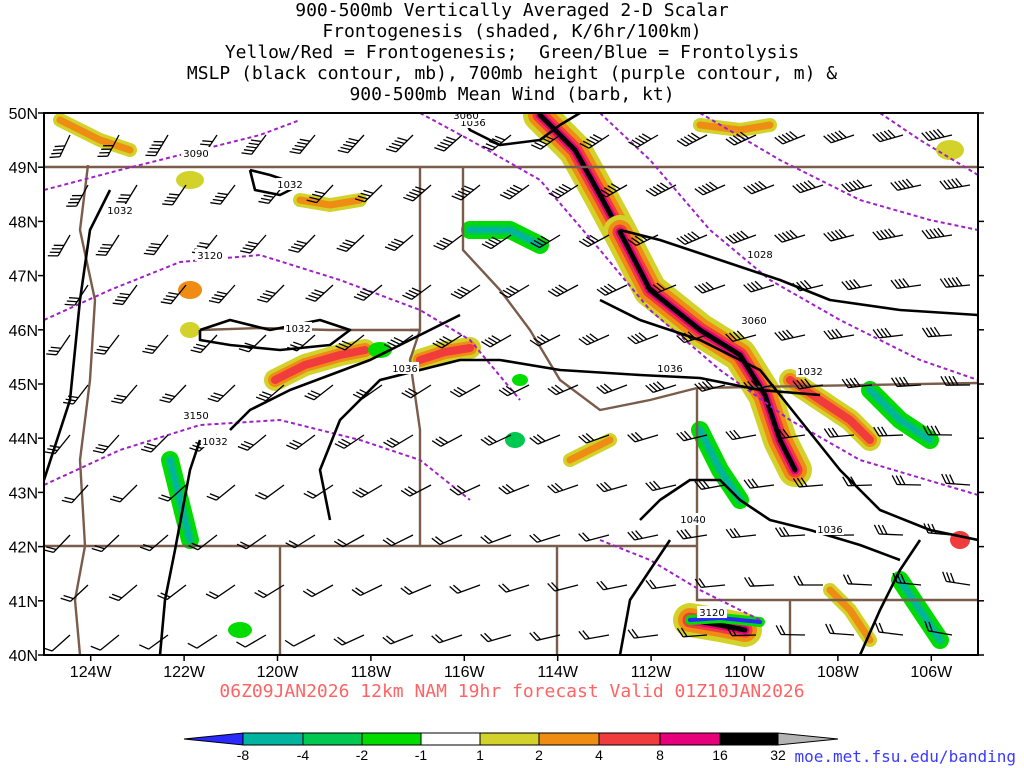  What do you see at coordinates (362, 755) in the screenshot?
I see `colorbar-label: -2` at bounding box center [362, 755].